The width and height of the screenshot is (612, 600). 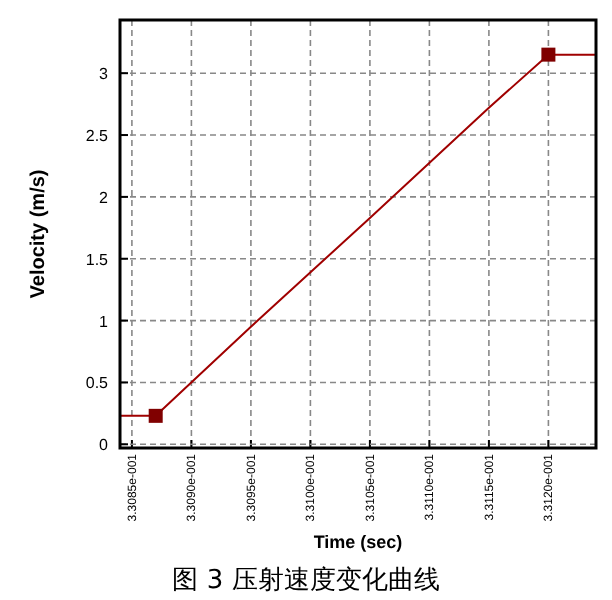 What do you see at coordinates (104, 445) in the screenshot?
I see `y-tick-label: 0` at bounding box center [104, 445].